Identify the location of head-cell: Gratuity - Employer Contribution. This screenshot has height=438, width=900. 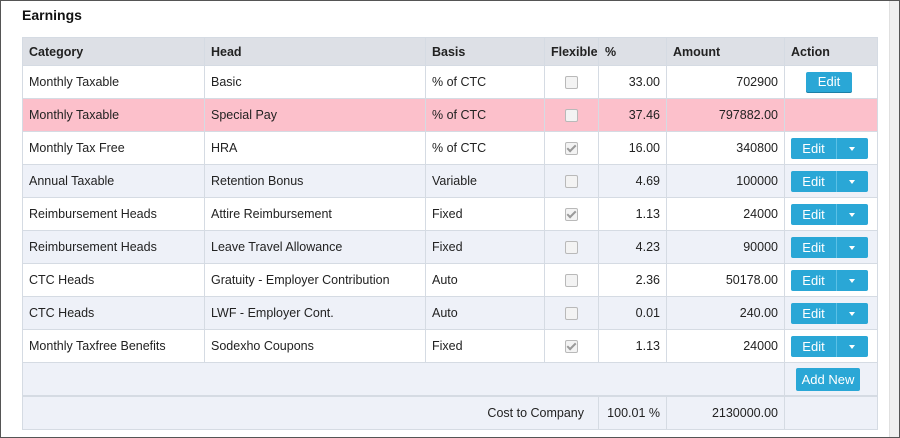
(315, 280).